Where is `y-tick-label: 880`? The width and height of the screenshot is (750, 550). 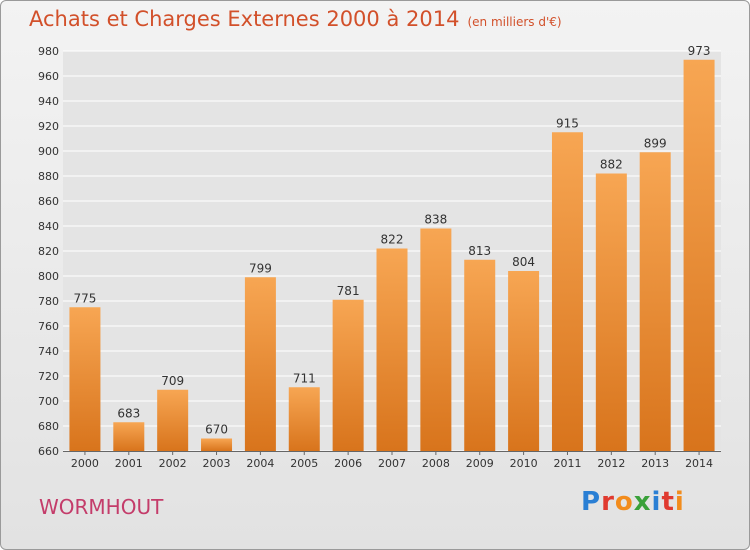
y-tick-label: 880 is located at coordinates (48, 176).